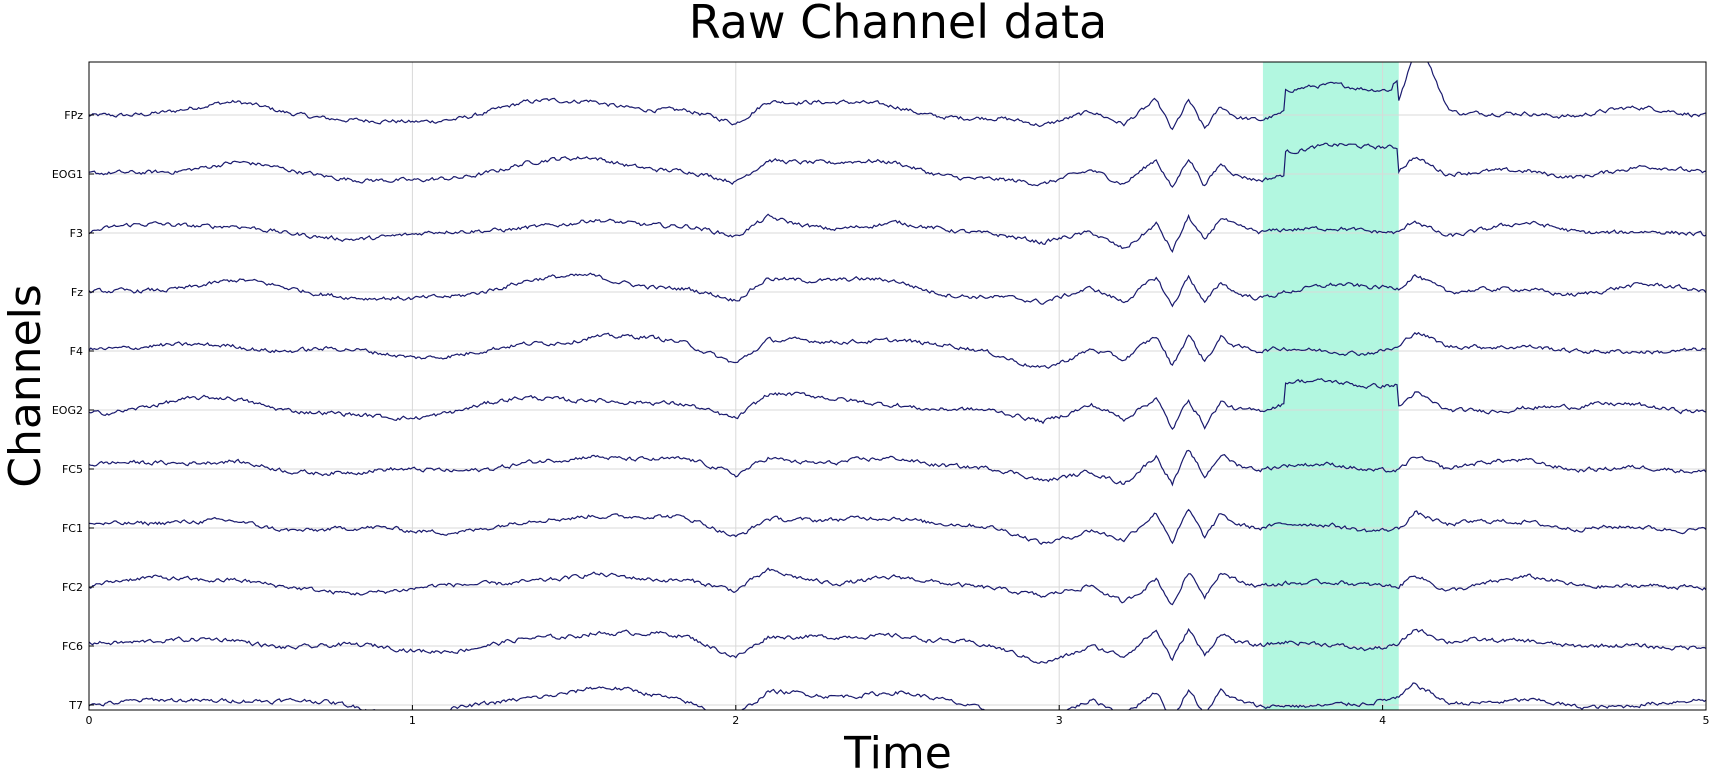  I want to click on trace-fc1, so click(897, 526).